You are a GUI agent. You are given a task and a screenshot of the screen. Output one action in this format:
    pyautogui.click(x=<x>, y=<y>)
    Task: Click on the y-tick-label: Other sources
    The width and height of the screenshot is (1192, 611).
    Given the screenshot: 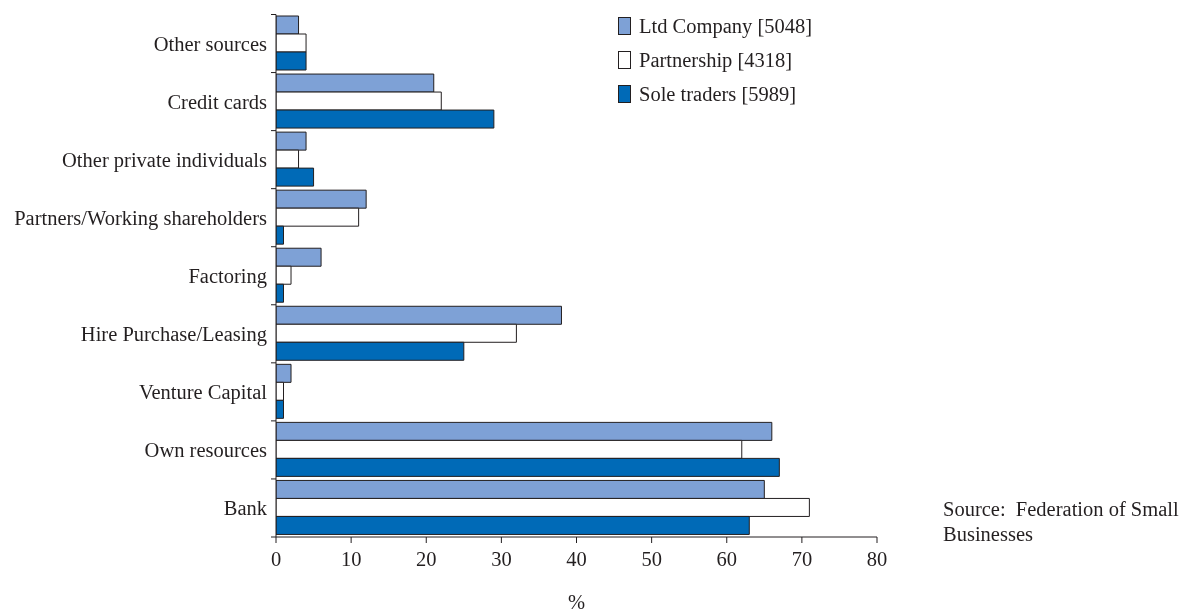 What is the action you would take?
    pyautogui.click(x=210, y=43)
    